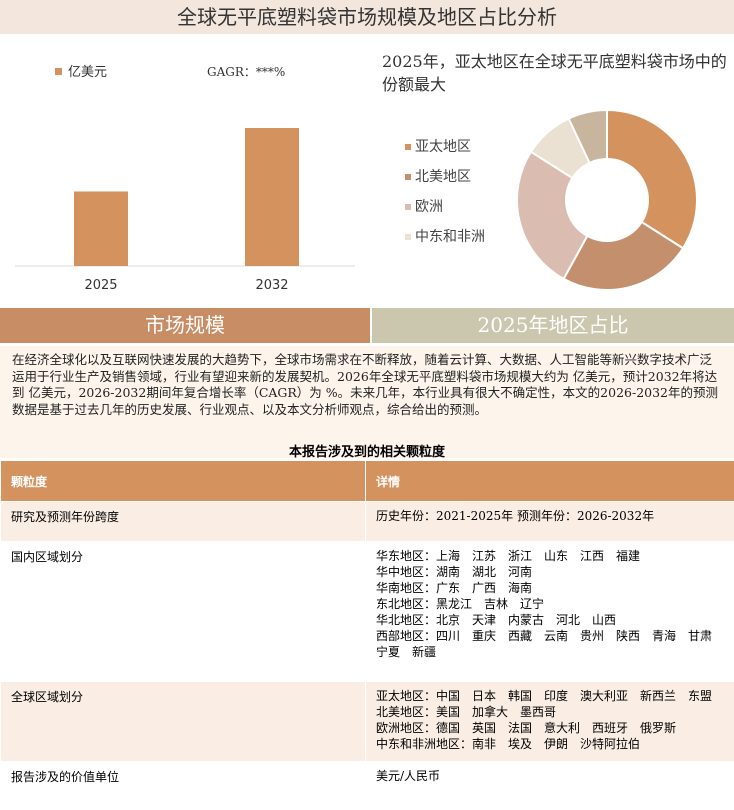 Image resolution: width=734 pixels, height=810 pixels. Describe the element at coordinates (183, 721) in the screenshot. I see `cell: 全球区域划分` at that location.